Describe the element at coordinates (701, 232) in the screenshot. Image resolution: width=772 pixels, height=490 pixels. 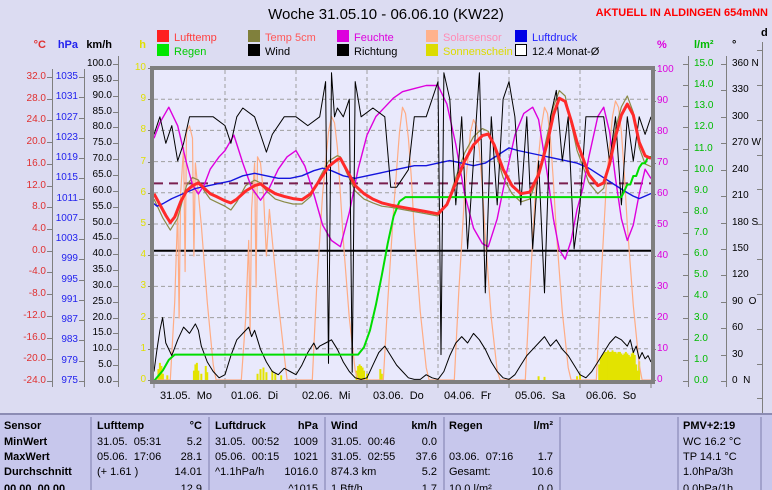
I see `rain-axis-tick-label: 7.0` at that location.